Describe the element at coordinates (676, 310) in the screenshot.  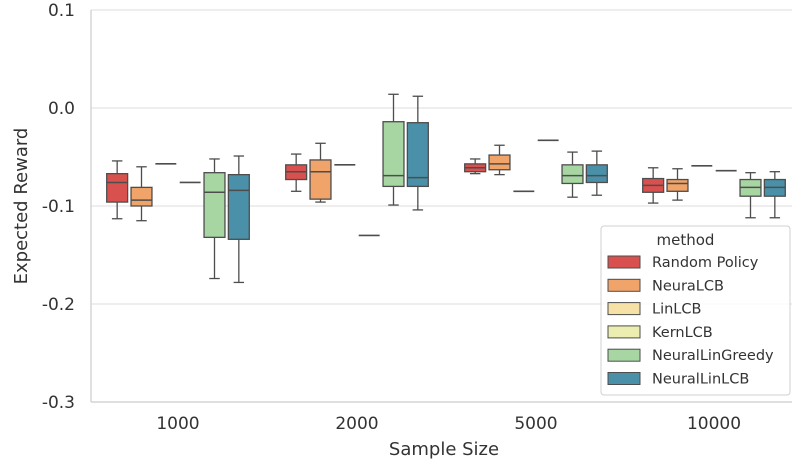
I see `legend-label: LinLCB` at that location.